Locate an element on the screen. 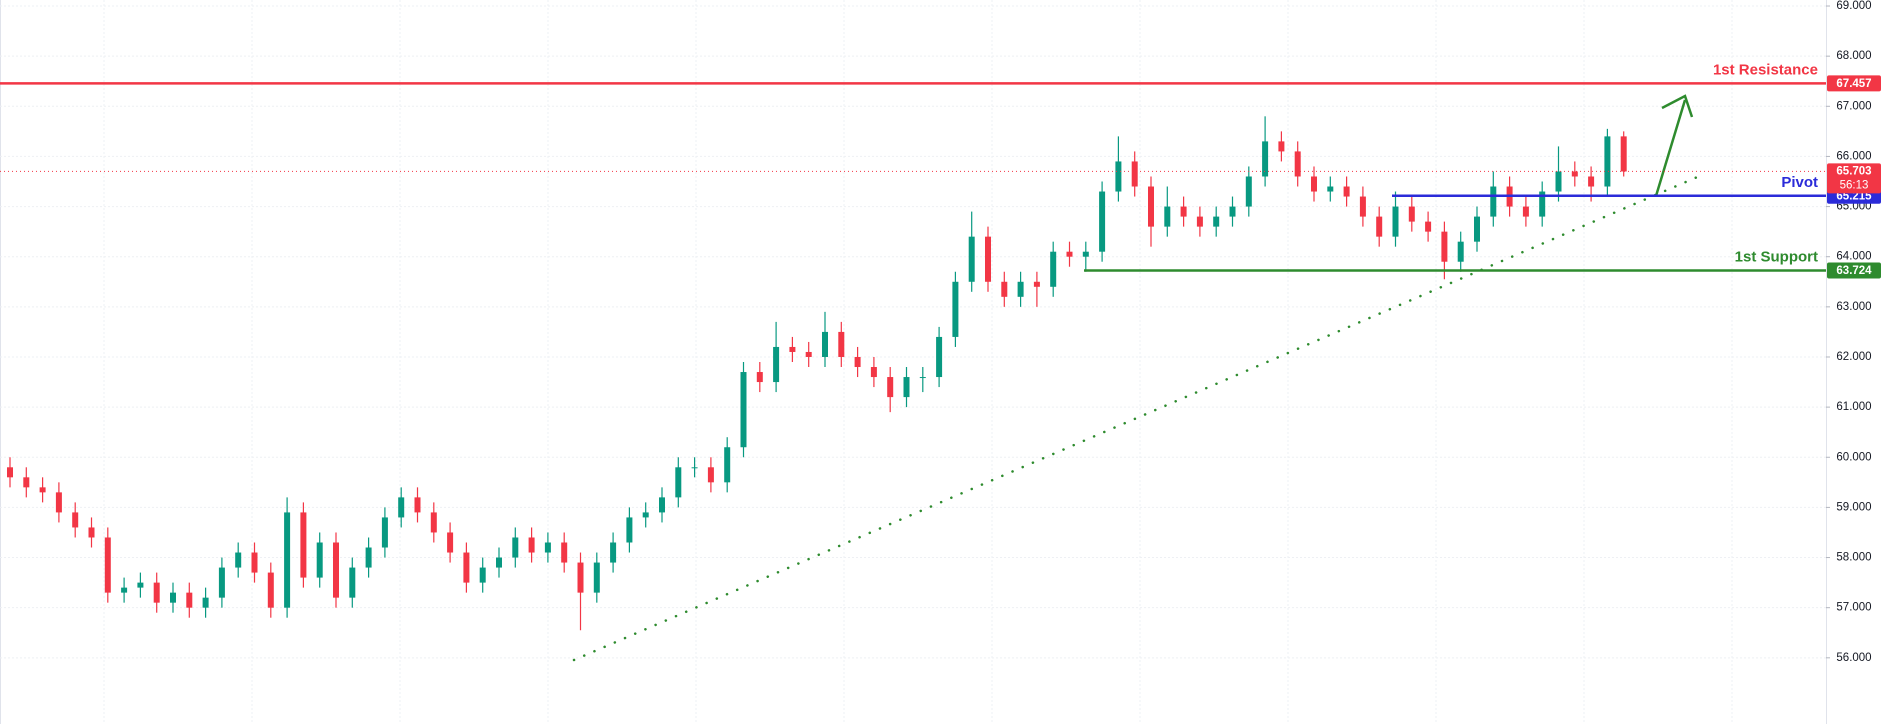  y-tick-label: 67.000 is located at coordinates (1853, 106).